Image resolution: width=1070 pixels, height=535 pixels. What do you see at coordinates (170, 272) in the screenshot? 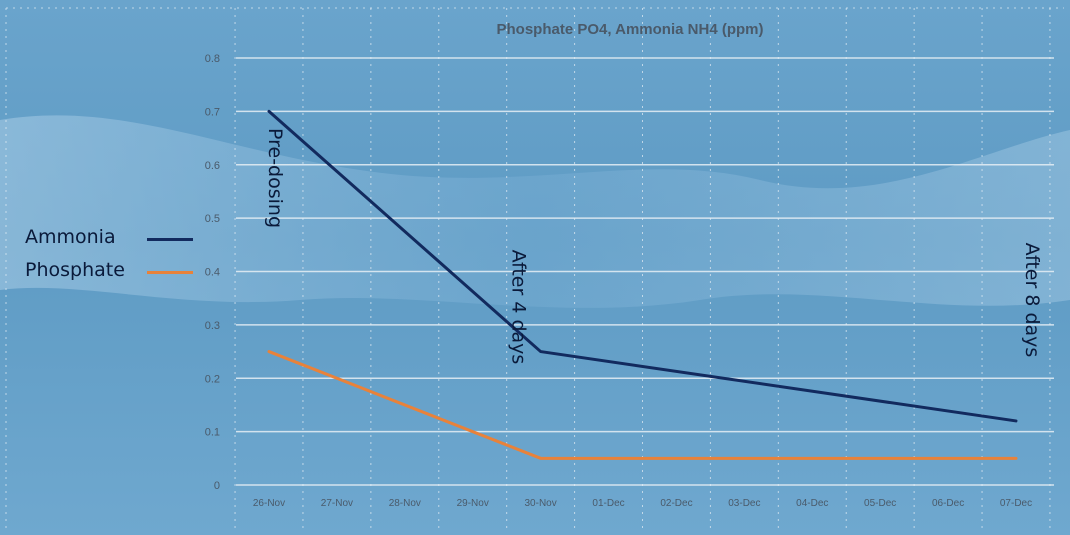
I see `legend-swatch-phosphate` at bounding box center [170, 272].